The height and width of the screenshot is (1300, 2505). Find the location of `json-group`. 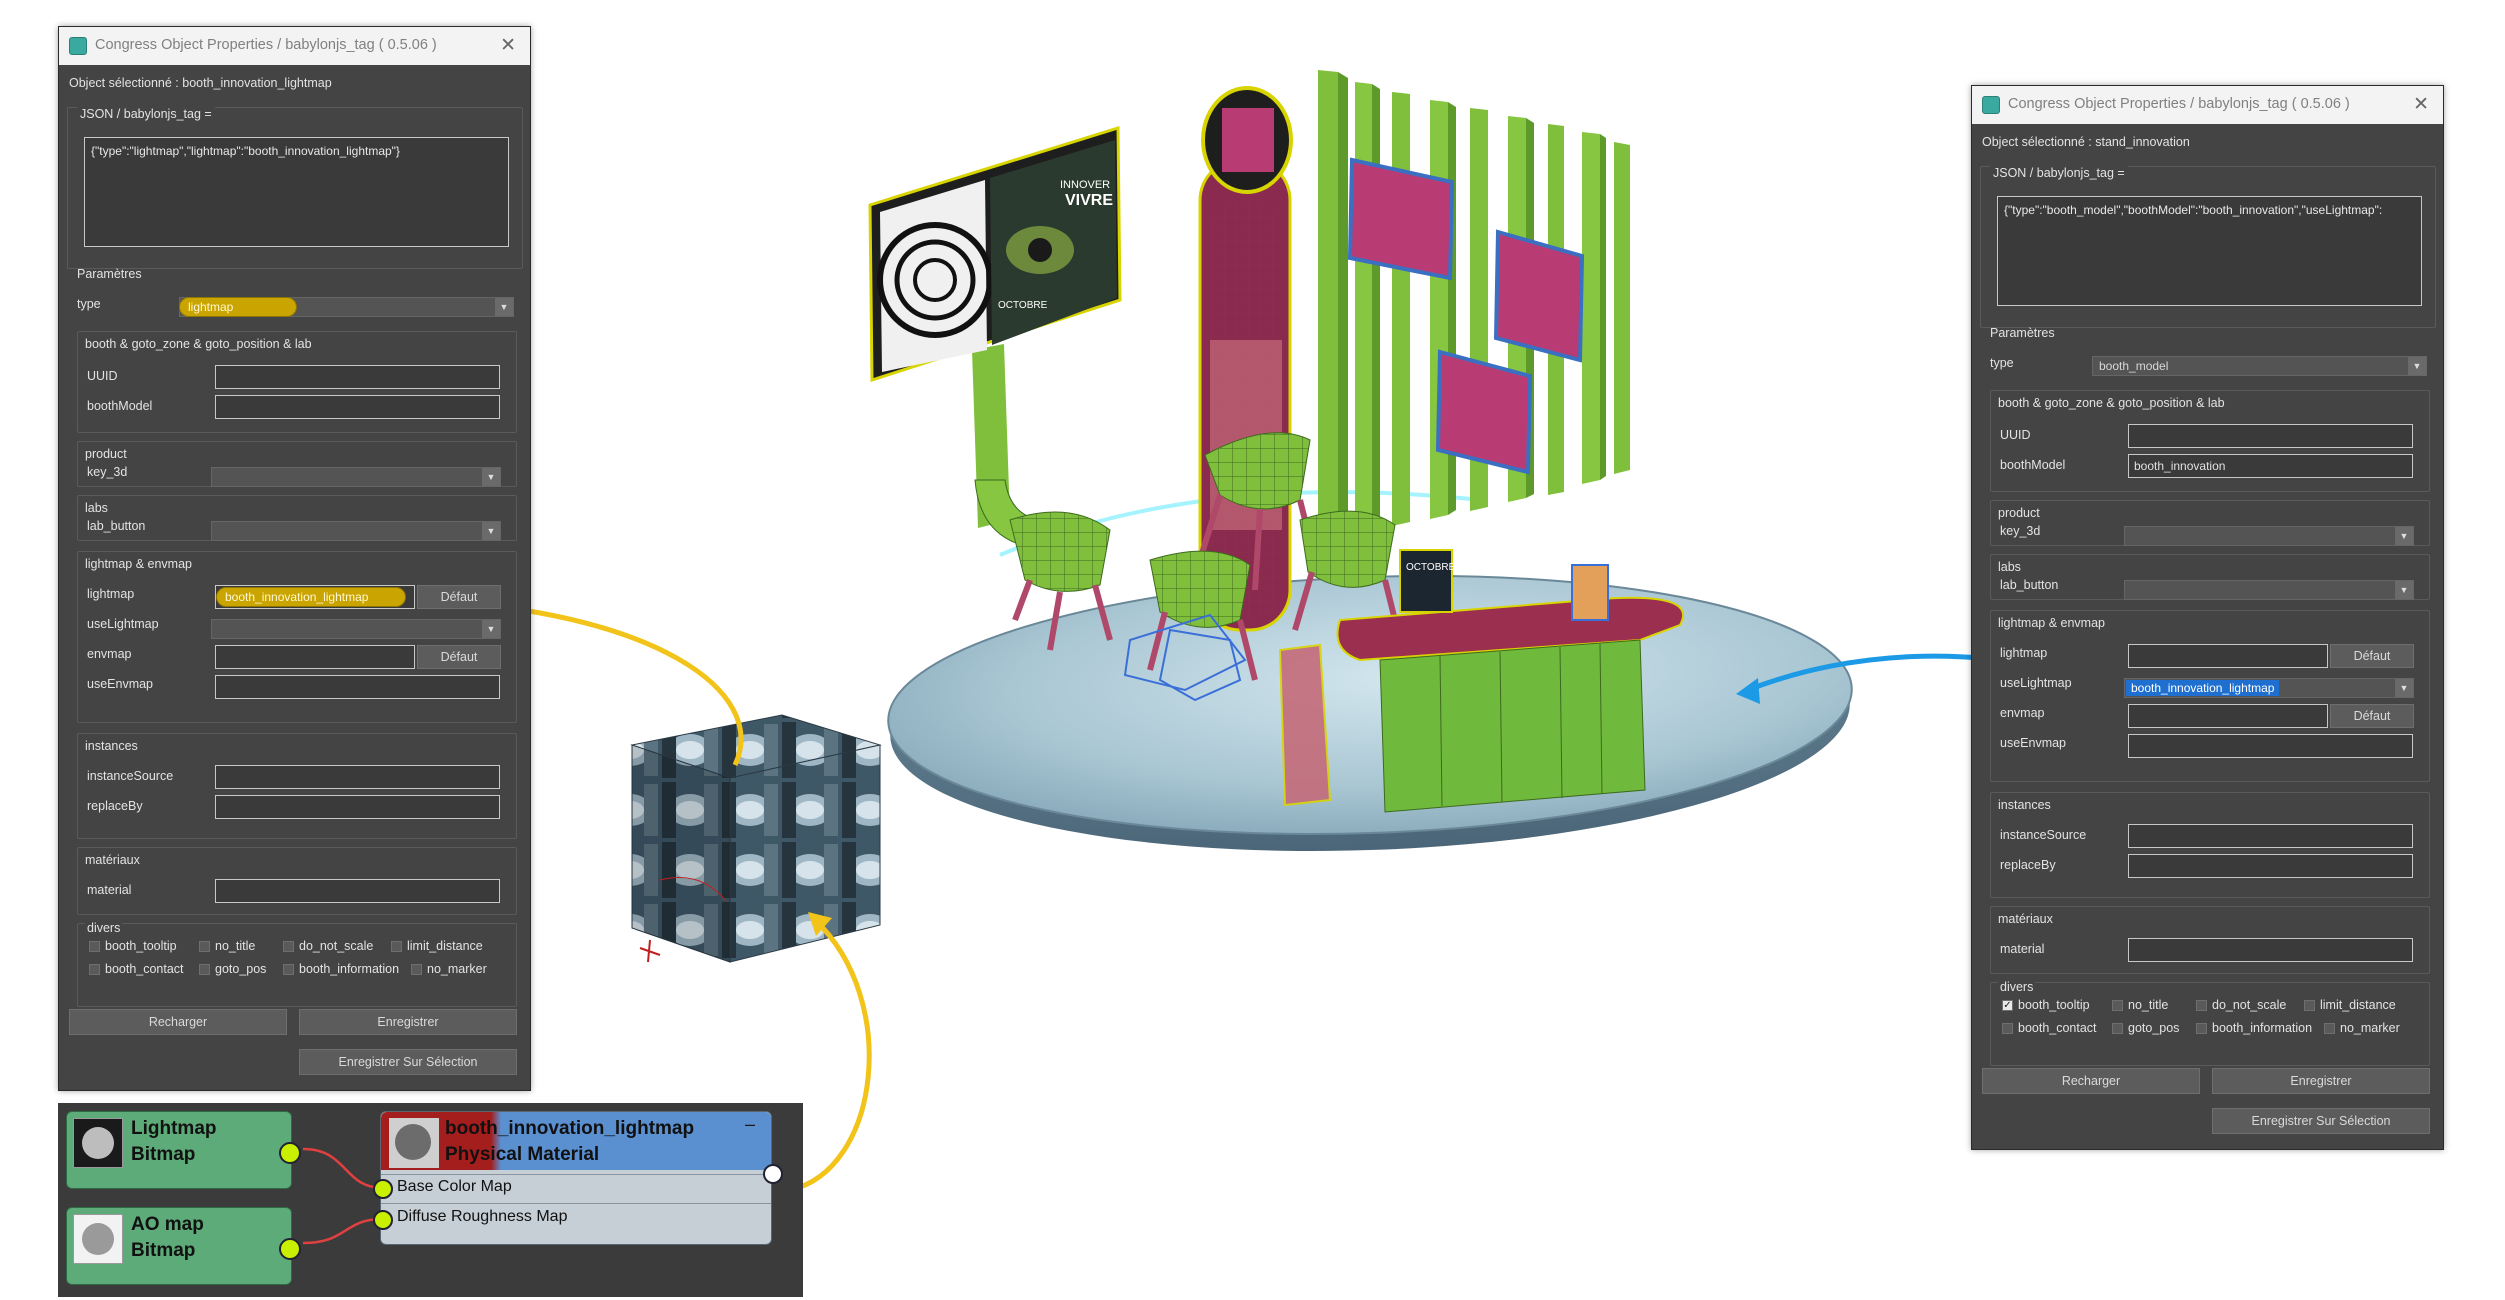

json-group is located at coordinates (295, 188).